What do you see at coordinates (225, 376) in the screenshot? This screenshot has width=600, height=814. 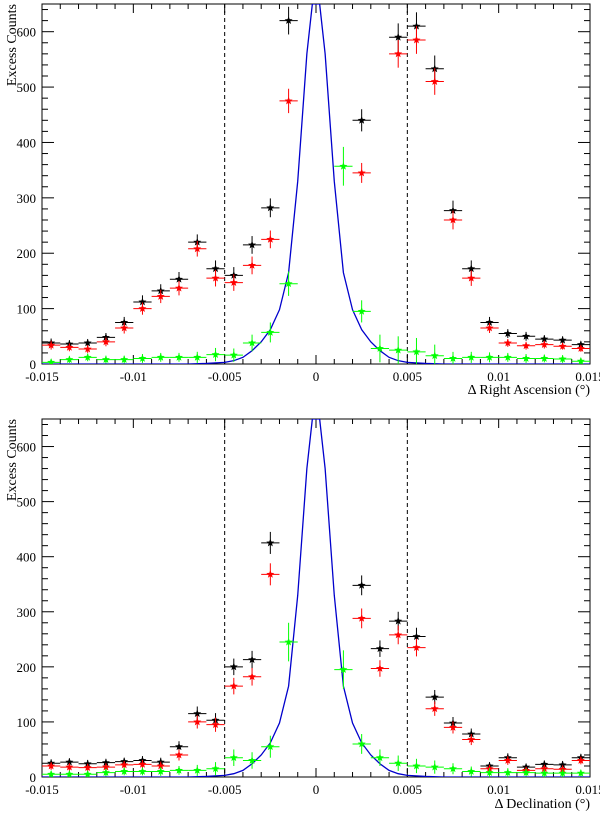 I see `x-tick-label: -0.005` at bounding box center [225, 376].